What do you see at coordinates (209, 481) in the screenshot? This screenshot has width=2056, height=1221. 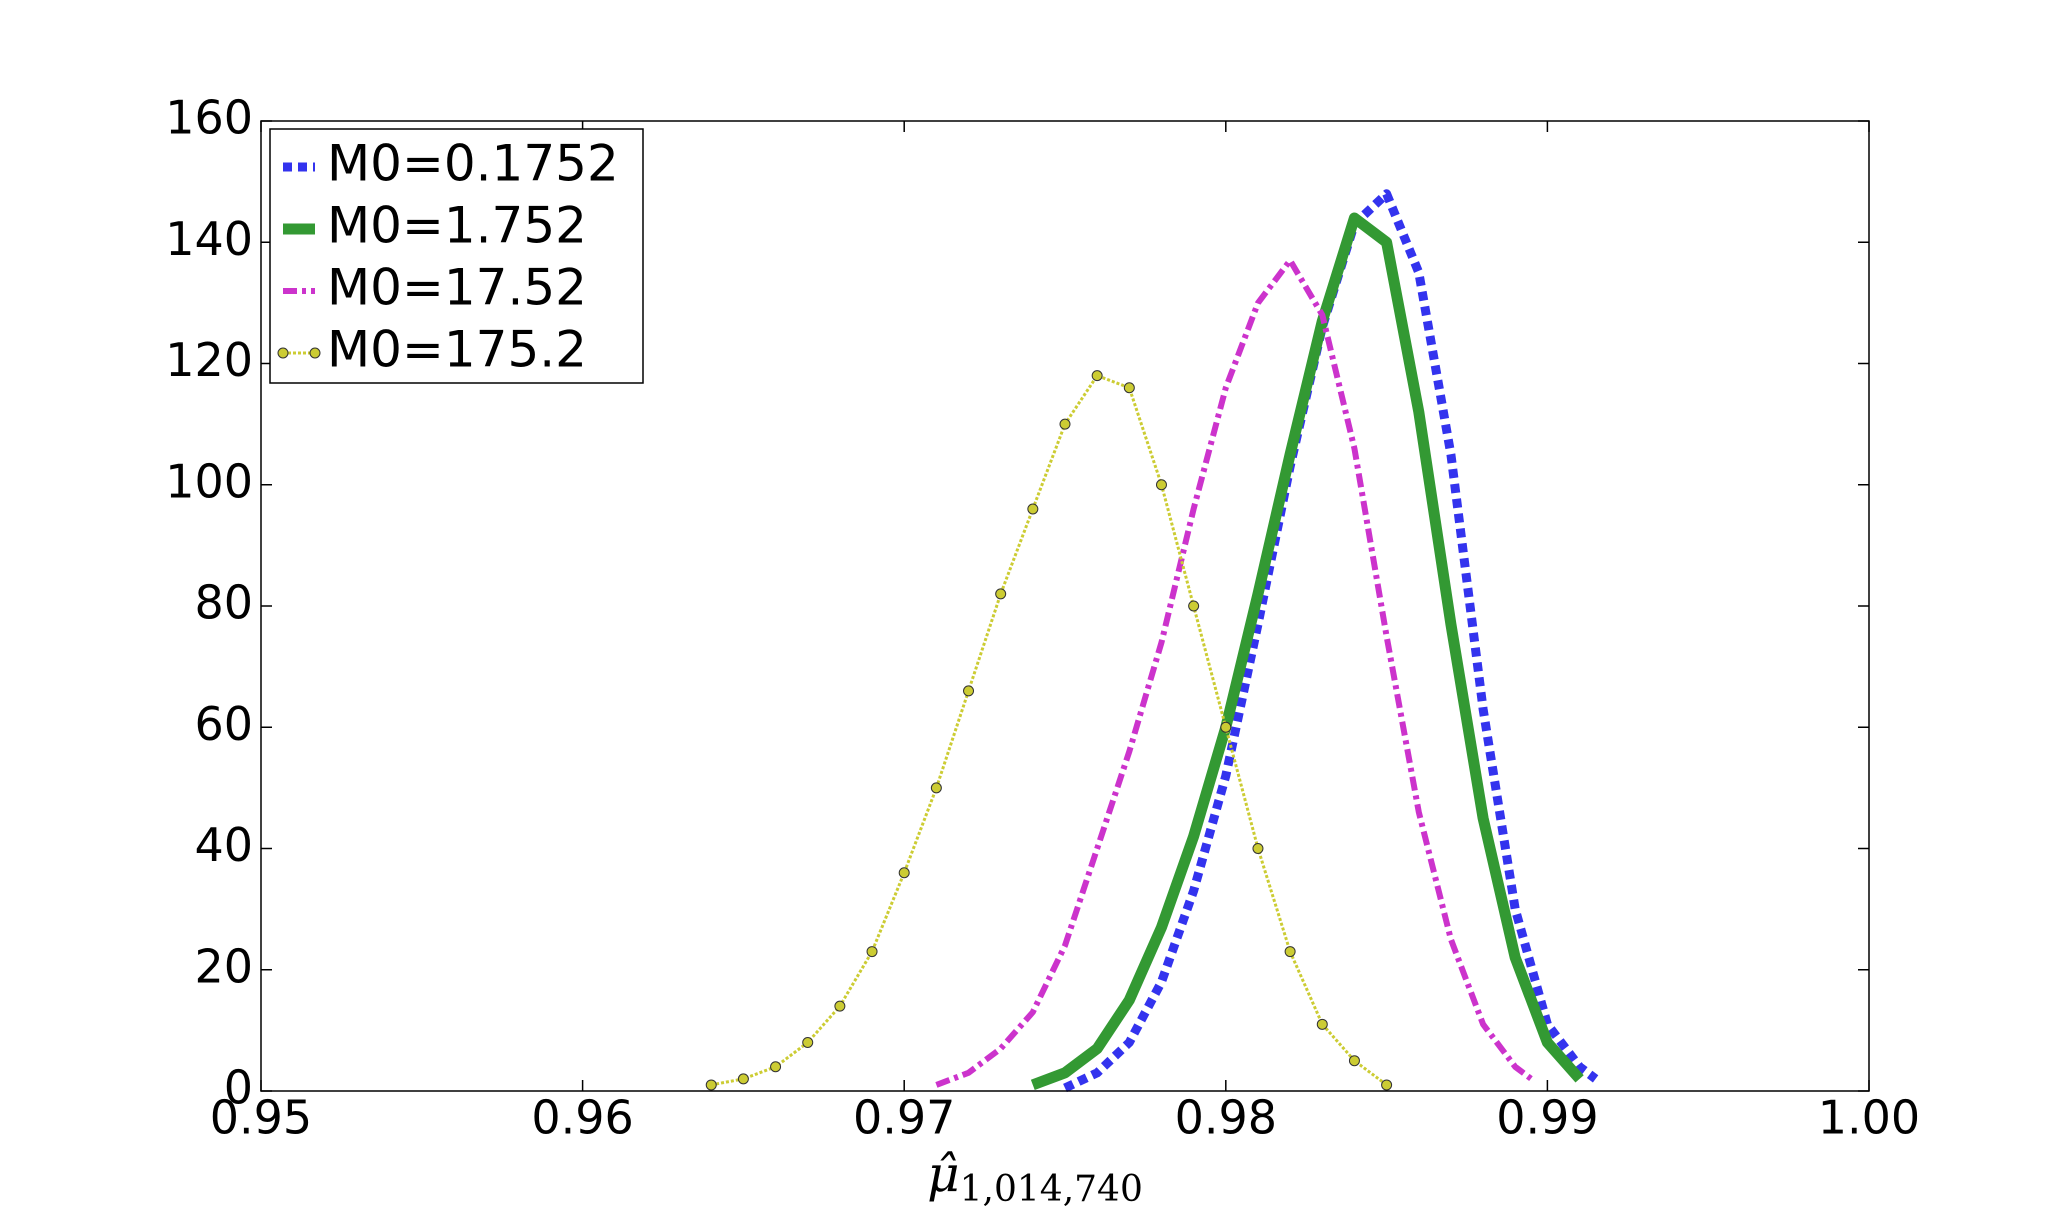 I see `y-tick-label: 100` at bounding box center [209, 481].